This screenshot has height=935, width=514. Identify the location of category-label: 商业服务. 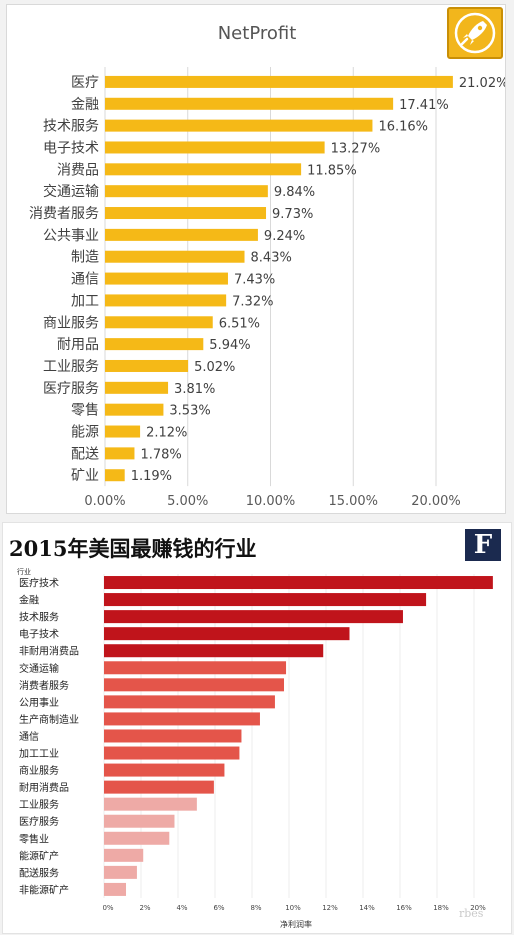
(39, 770).